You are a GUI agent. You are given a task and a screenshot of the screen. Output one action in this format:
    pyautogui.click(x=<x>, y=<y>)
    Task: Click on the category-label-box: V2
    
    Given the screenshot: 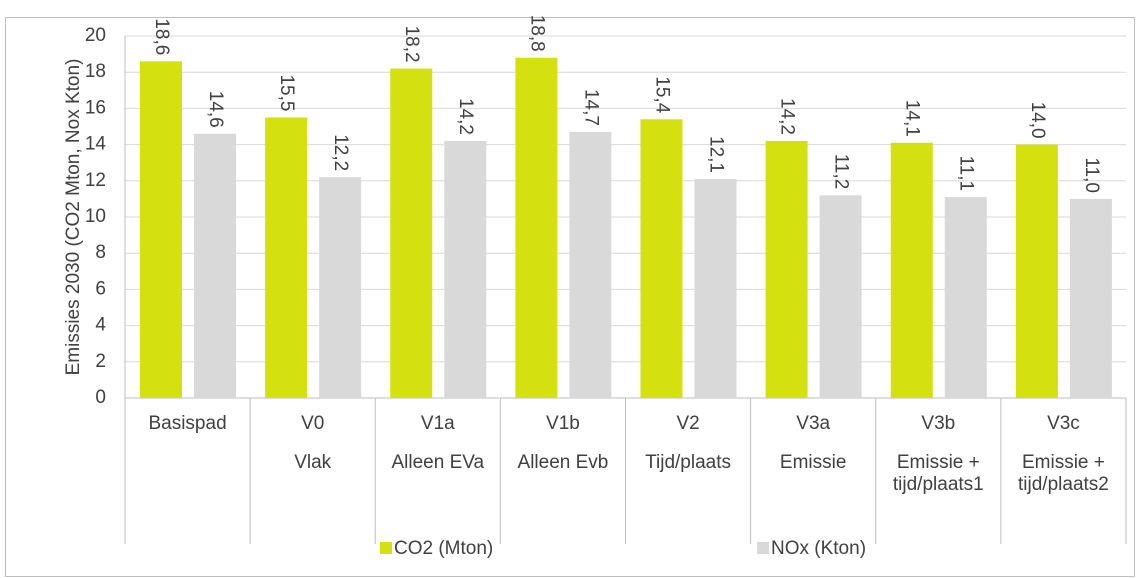 What is the action you would take?
    pyautogui.click(x=688, y=423)
    